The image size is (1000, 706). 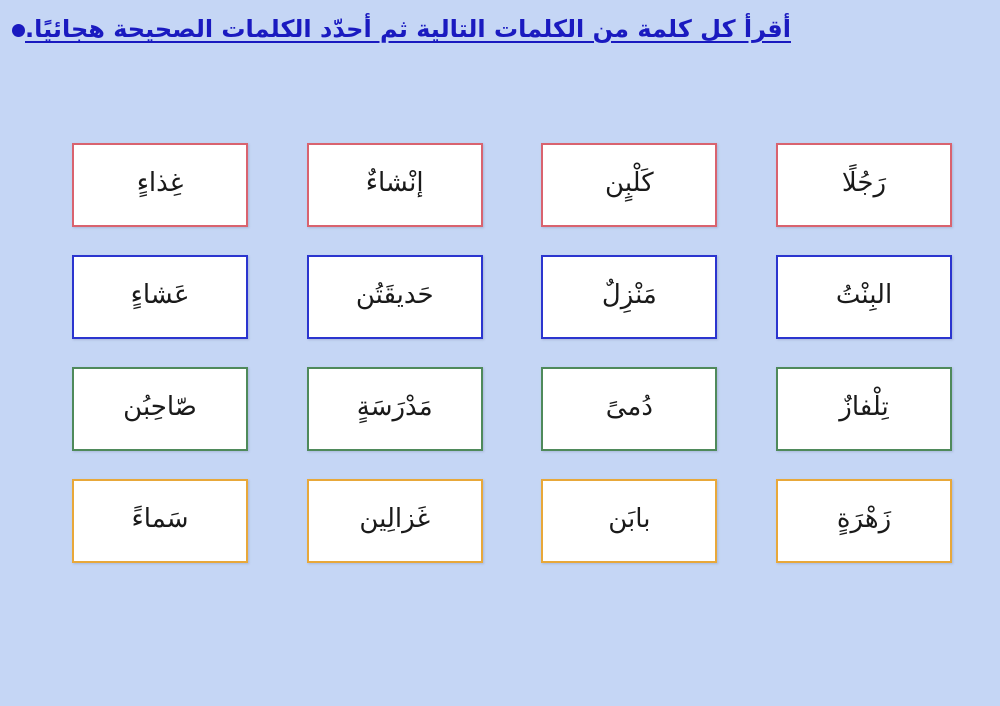 I want to click on word-row-3: تِلْفازٌ دُمىً مَدْرَسَةٍ صّاحِبُن, so click(x=512, y=409).